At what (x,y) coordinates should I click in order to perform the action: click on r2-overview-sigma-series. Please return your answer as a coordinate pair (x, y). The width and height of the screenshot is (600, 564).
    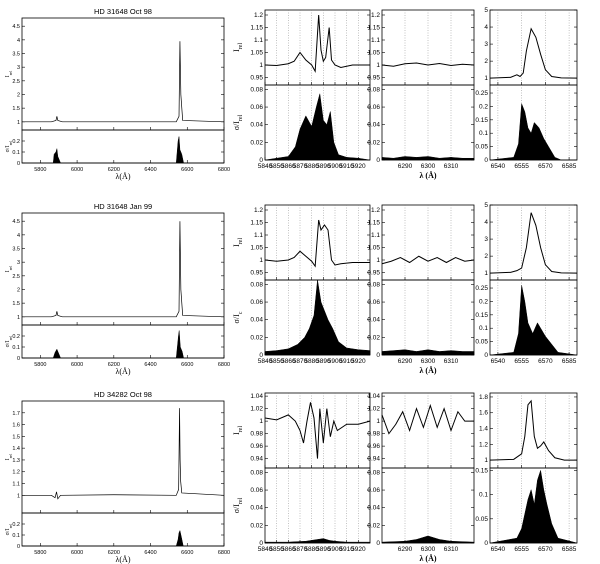
    Looking at the image, I should click on (123, 538).